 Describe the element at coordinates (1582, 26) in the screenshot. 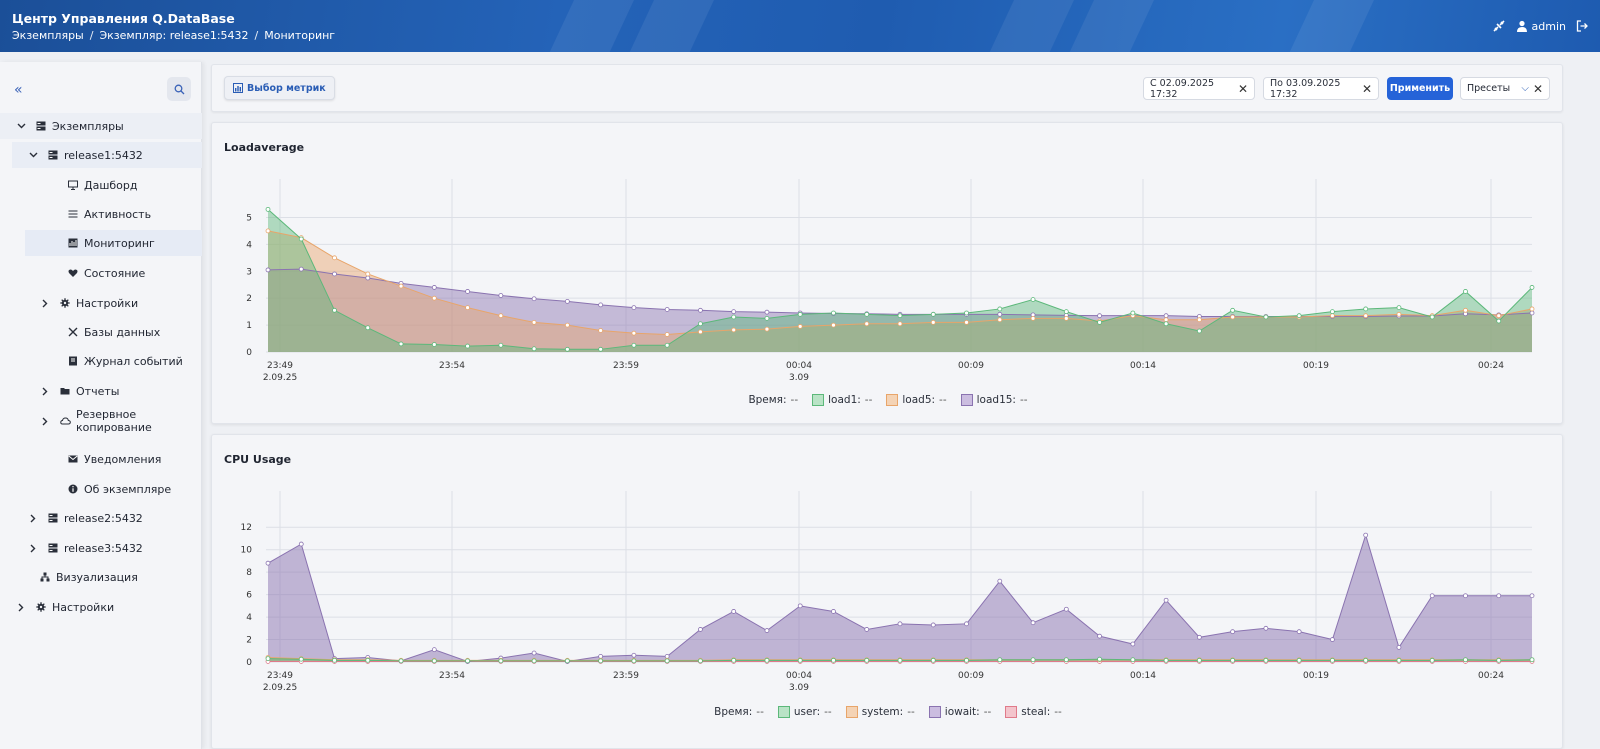

I see `logout-icon` at that location.